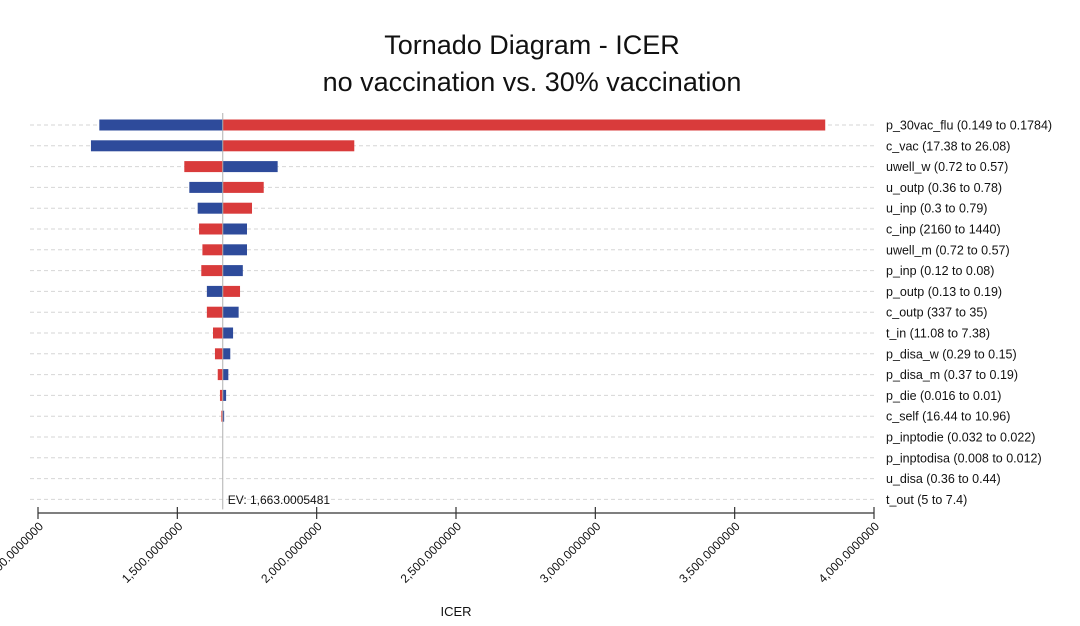 The width and height of the screenshot is (1080, 626). Describe the element at coordinates (944, 292) in the screenshot. I see `category-label: p_outp (0.13 to 0.19)` at that location.